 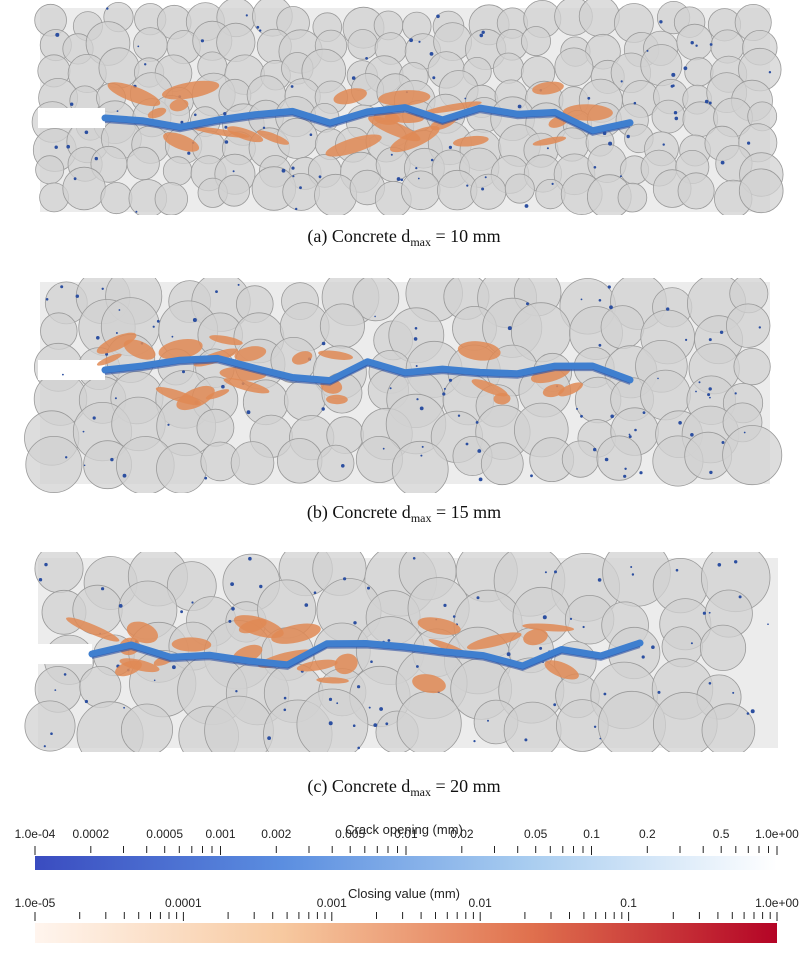 What do you see at coordinates (359, 236) in the screenshot?
I see `caption-a-prefix: (a) Concrete d` at bounding box center [359, 236].